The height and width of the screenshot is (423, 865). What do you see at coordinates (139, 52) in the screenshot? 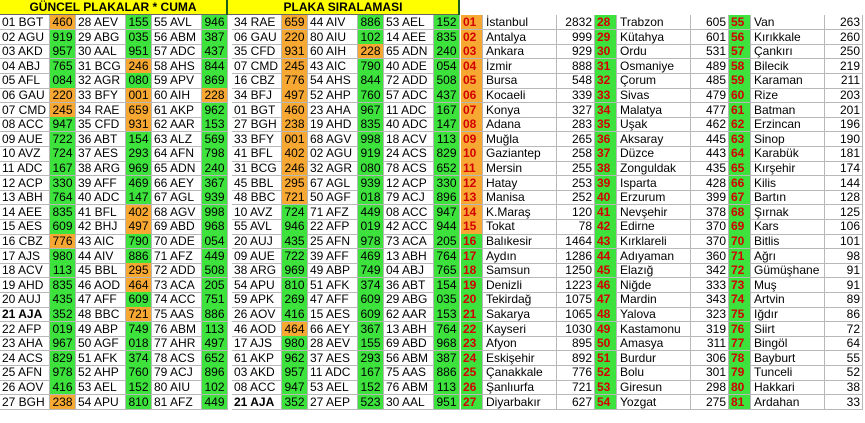
I see `plate-value: 951` at bounding box center [139, 52].